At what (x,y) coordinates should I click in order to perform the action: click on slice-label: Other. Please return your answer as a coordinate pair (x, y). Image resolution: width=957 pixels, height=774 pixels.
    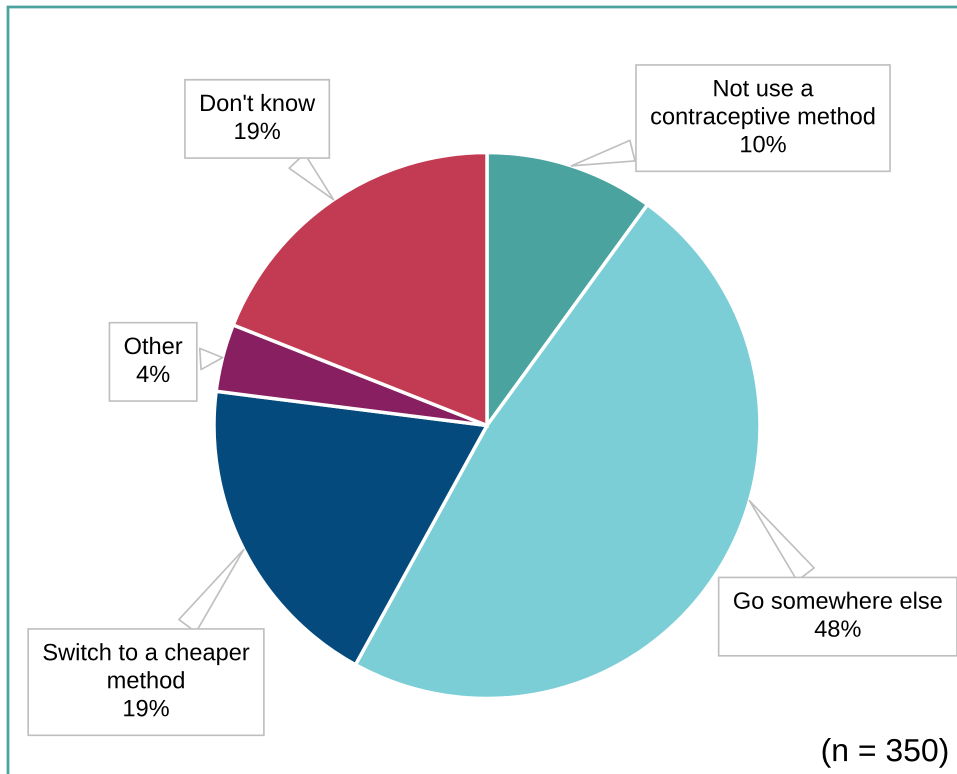
    Looking at the image, I should click on (153, 345).